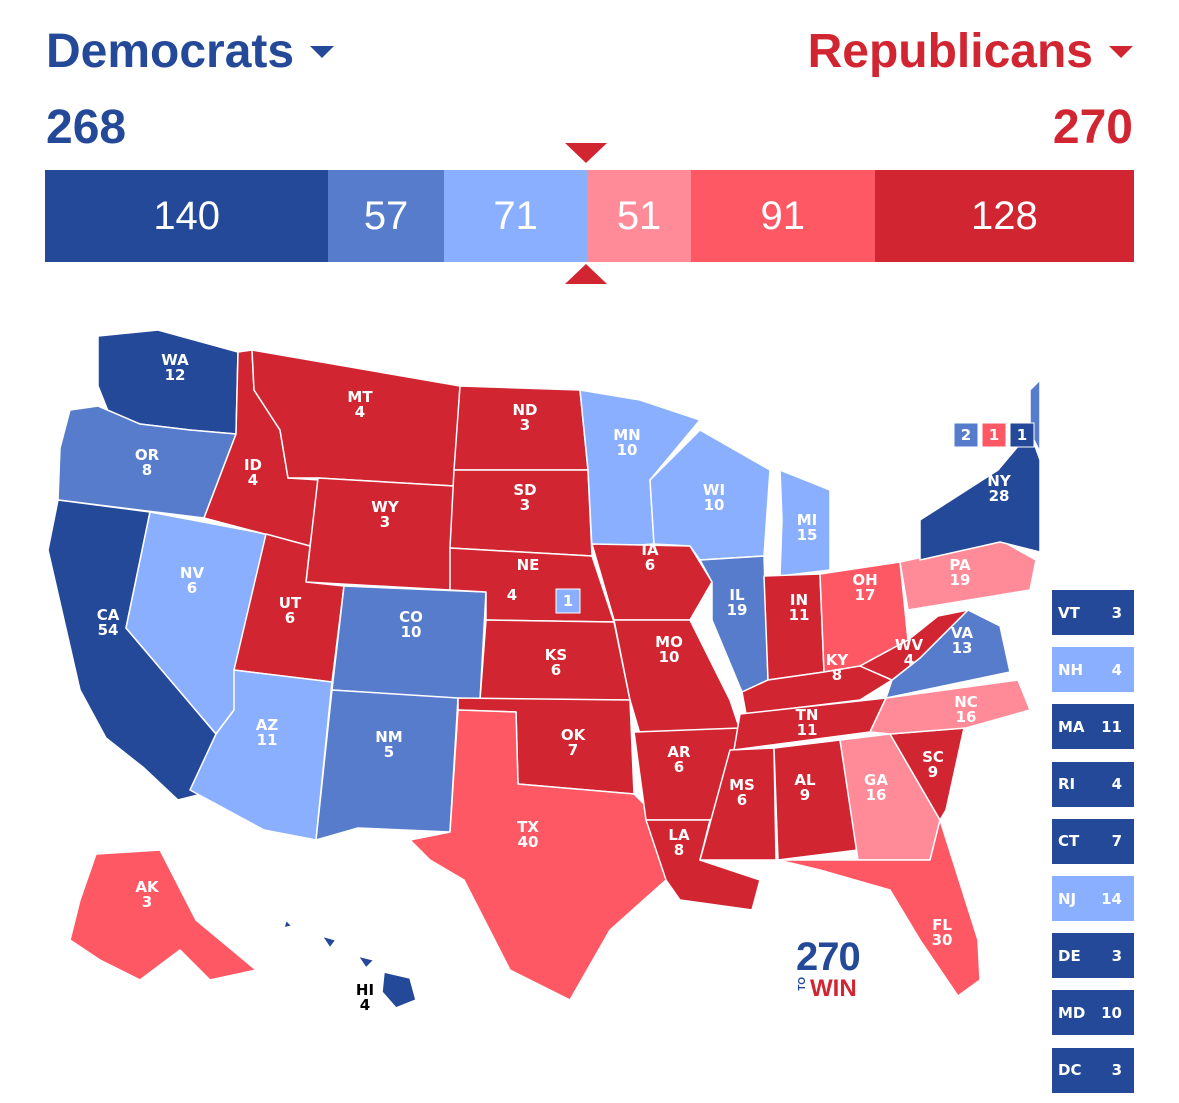  What do you see at coordinates (586, 274) in the screenshot?
I see `270-marker-bottom-icon` at bounding box center [586, 274].